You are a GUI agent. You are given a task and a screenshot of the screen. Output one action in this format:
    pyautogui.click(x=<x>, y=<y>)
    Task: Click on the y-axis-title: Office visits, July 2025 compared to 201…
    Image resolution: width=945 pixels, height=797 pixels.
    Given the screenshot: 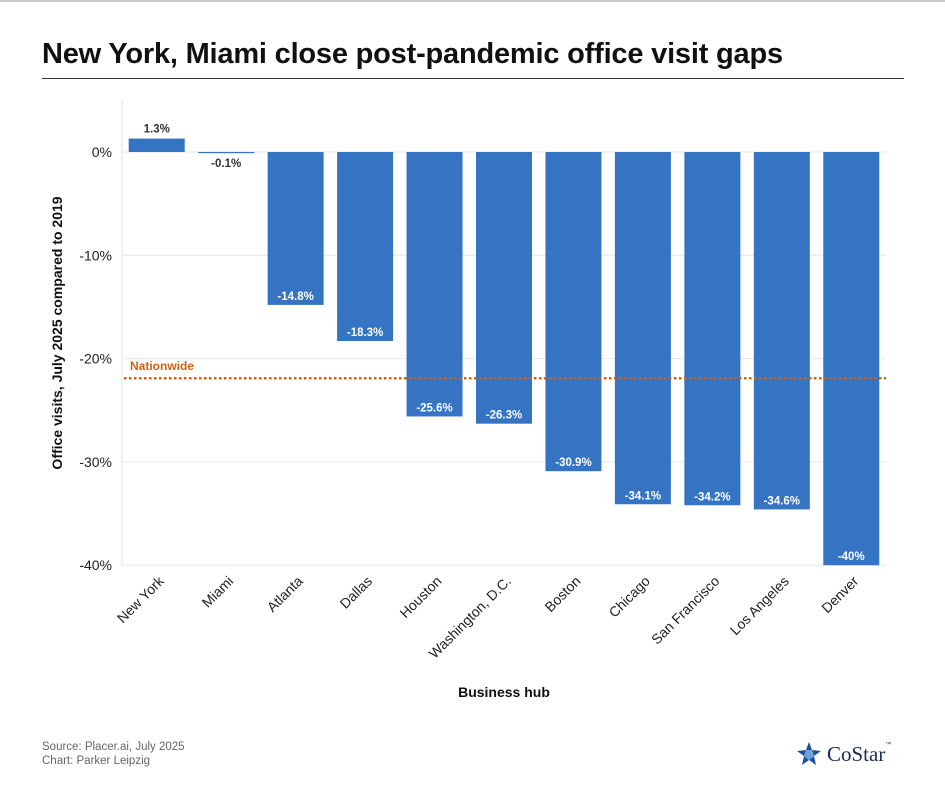 What is the action you would take?
    pyautogui.click(x=57, y=332)
    